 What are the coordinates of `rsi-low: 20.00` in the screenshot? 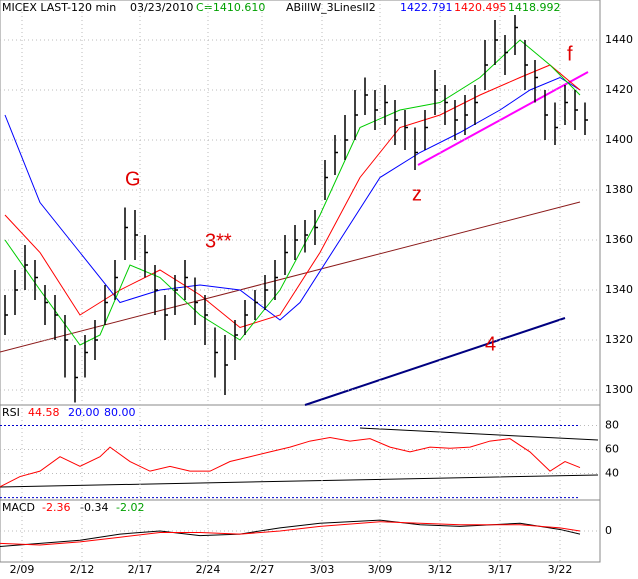 It's located at (84, 412).